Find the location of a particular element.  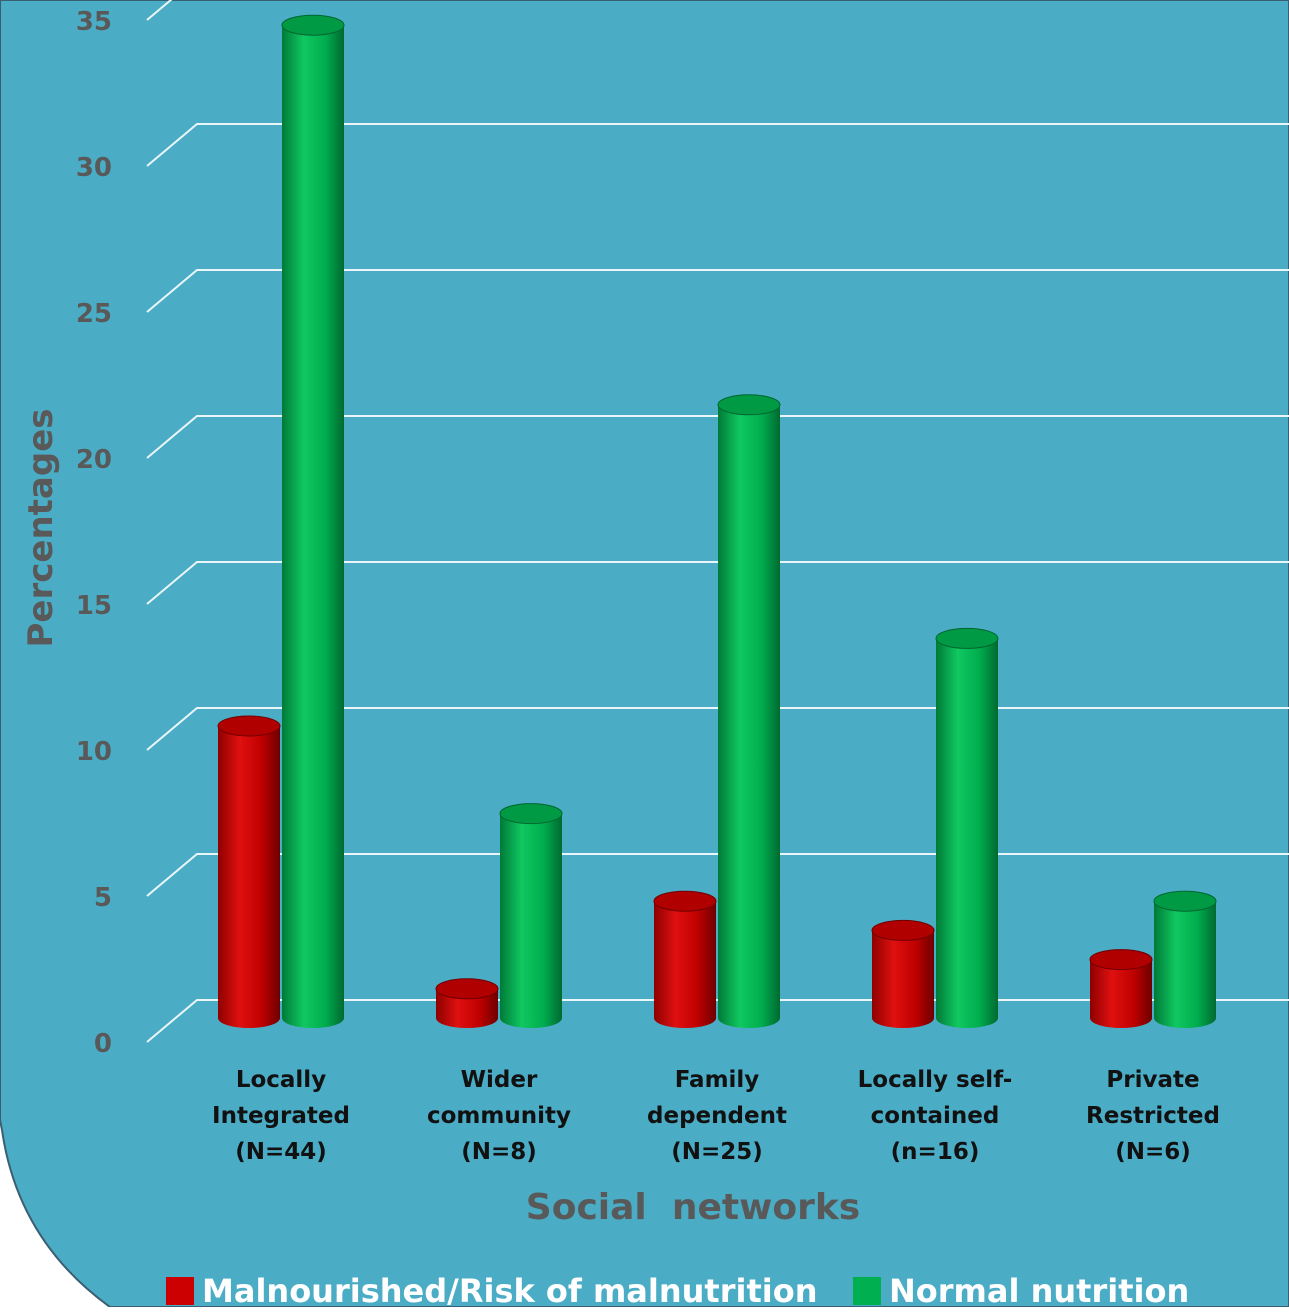

y-tick-label: 30 is located at coordinates (94, 168).